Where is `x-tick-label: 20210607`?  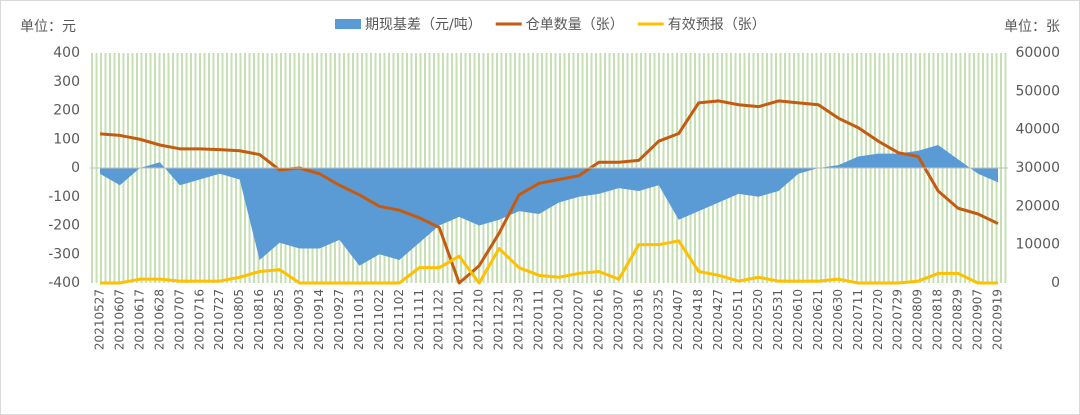 x-tick-label: 20210607 is located at coordinates (119, 319).